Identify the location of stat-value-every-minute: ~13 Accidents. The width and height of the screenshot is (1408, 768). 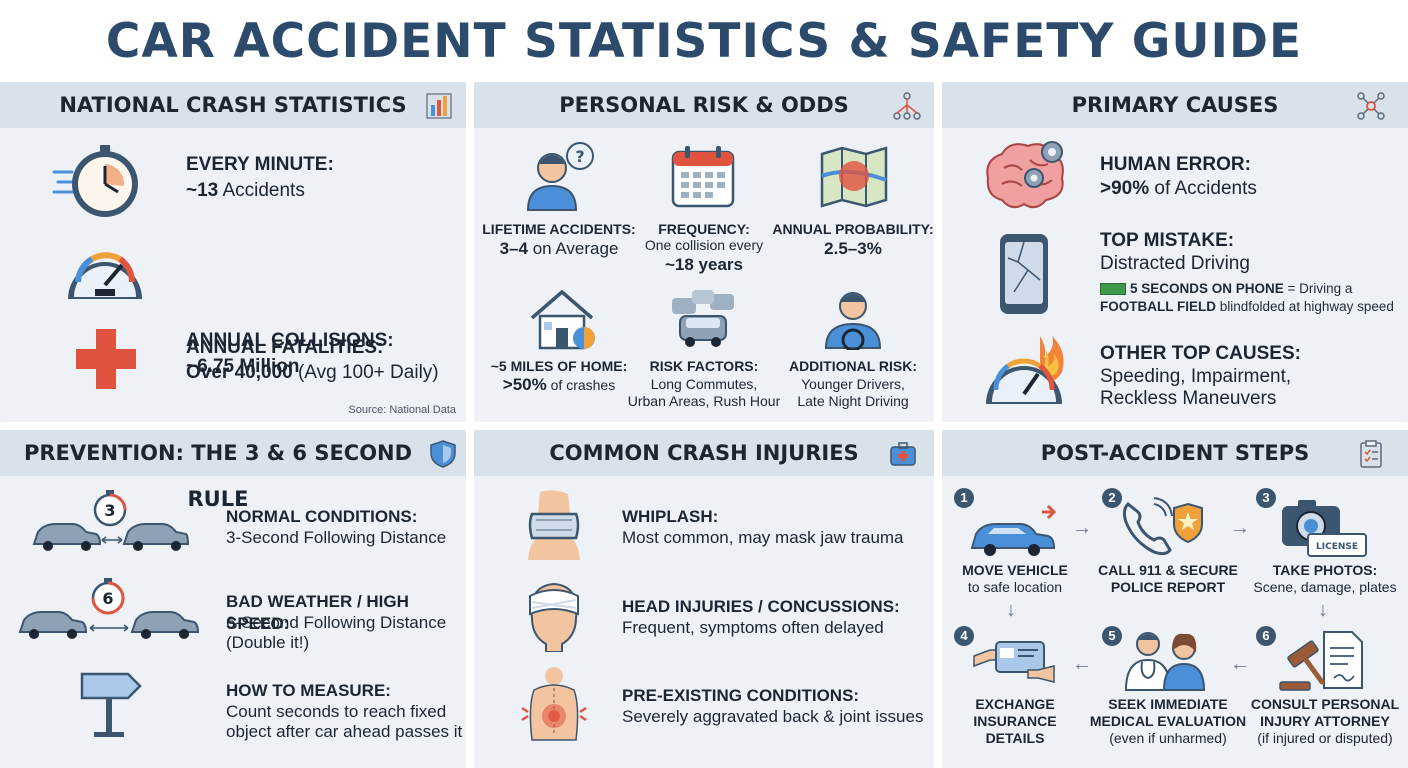
(245, 190).